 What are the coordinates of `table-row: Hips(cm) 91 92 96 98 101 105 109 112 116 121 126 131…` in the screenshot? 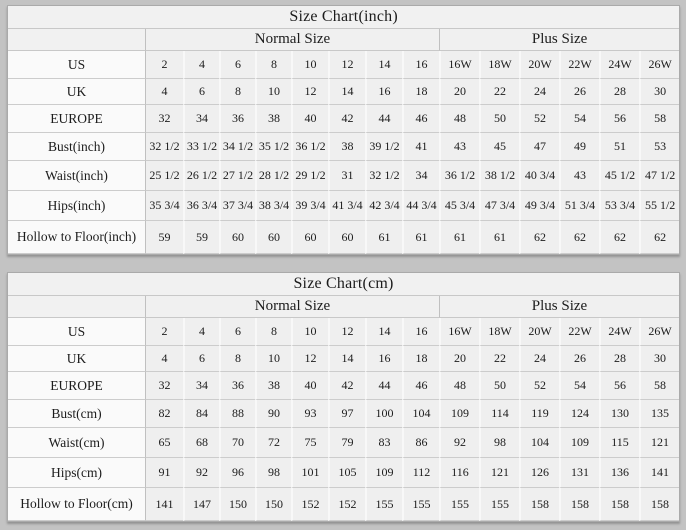 It's located at (344, 473).